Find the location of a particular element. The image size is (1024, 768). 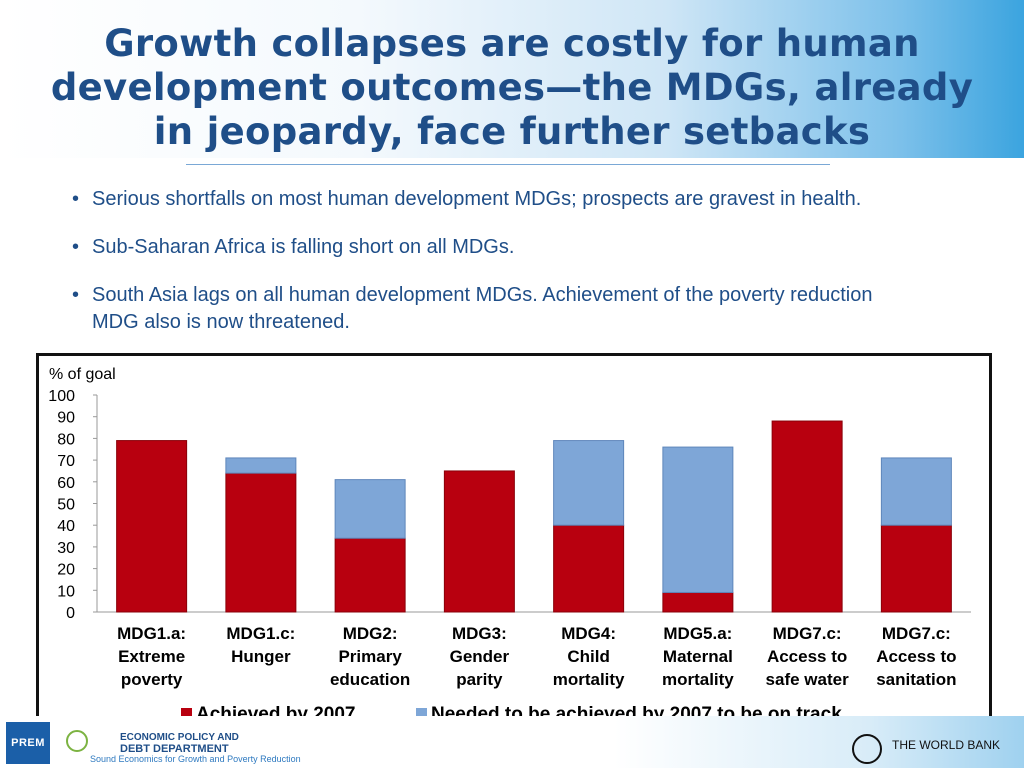

title-divider is located at coordinates (508, 164).